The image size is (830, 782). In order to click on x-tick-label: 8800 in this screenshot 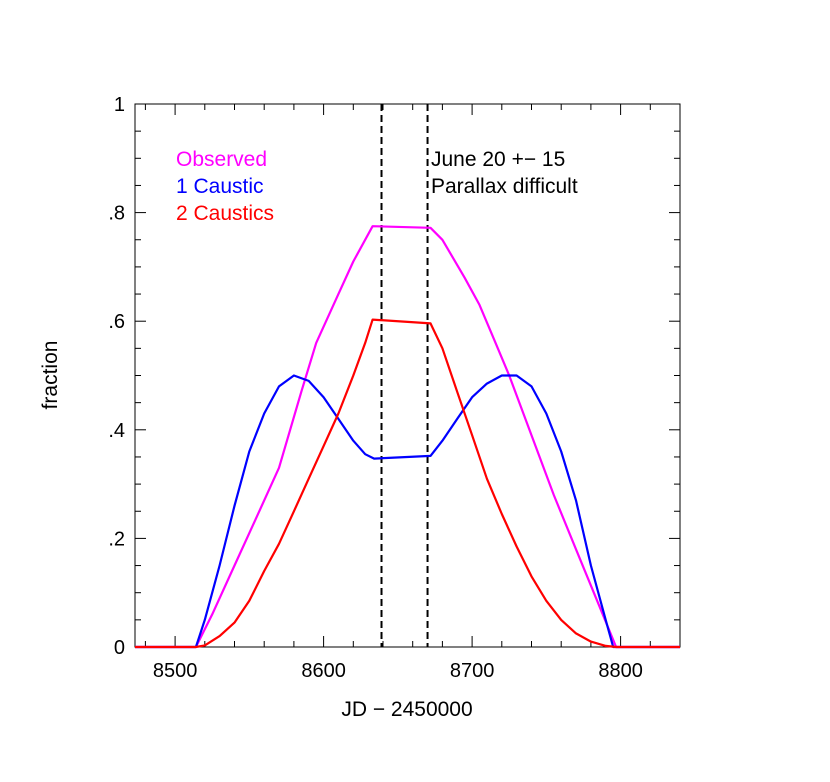, I will do `click(620, 671)`.